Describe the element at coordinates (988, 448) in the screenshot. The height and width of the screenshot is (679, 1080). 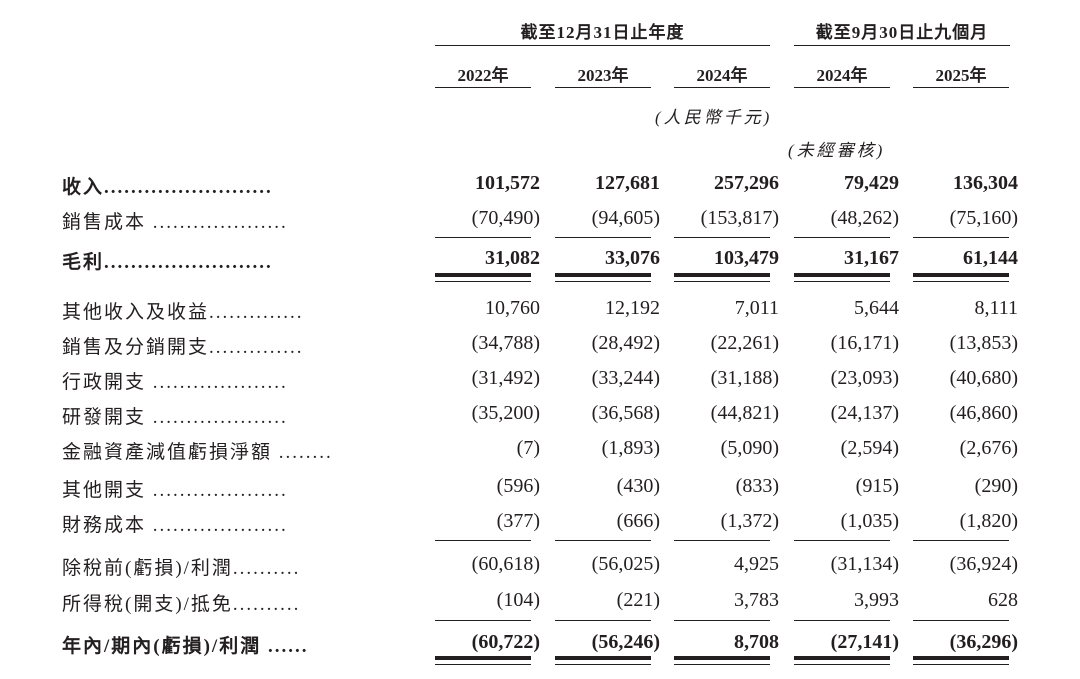
I see `cell-number: (2,676)` at that location.